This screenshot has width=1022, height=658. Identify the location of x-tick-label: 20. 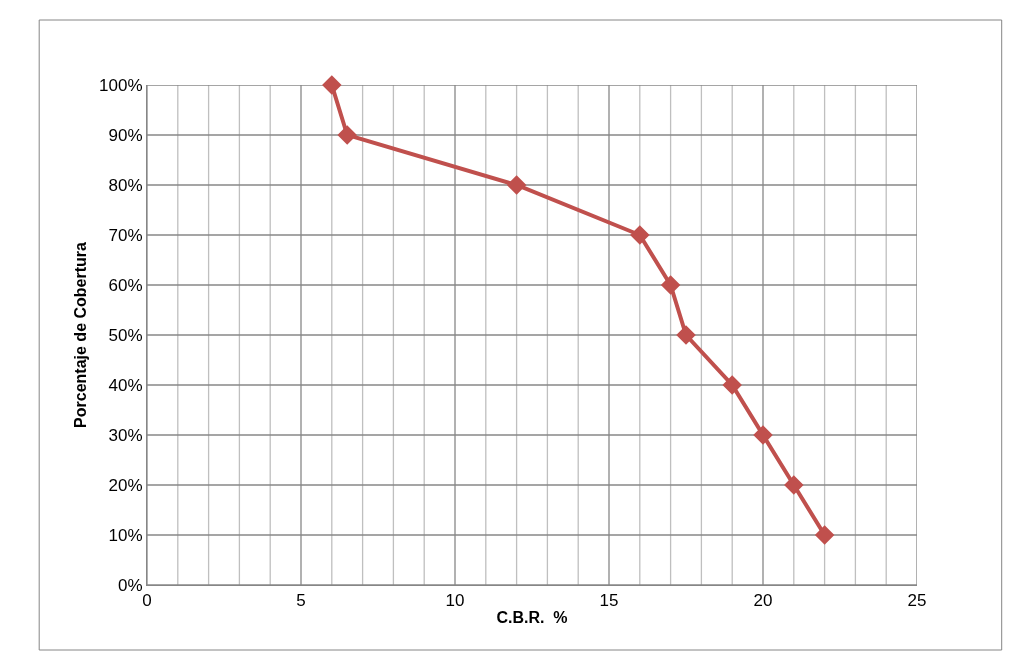
(763, 601).